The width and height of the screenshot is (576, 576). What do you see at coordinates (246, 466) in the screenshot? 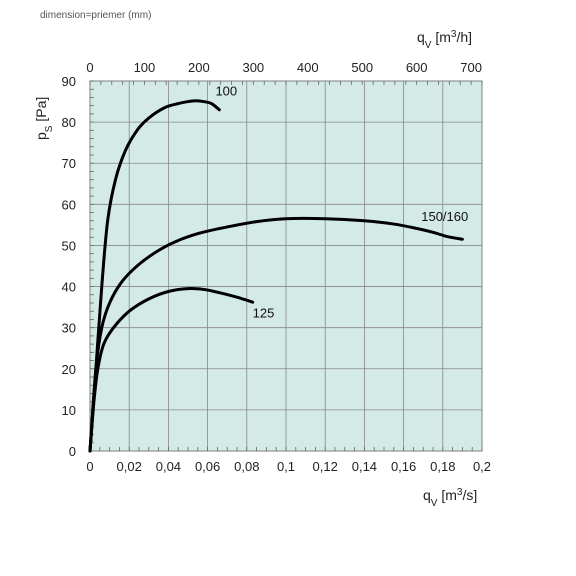
I see `x-tick-label: 0,08` at bounding box center [246, 466].